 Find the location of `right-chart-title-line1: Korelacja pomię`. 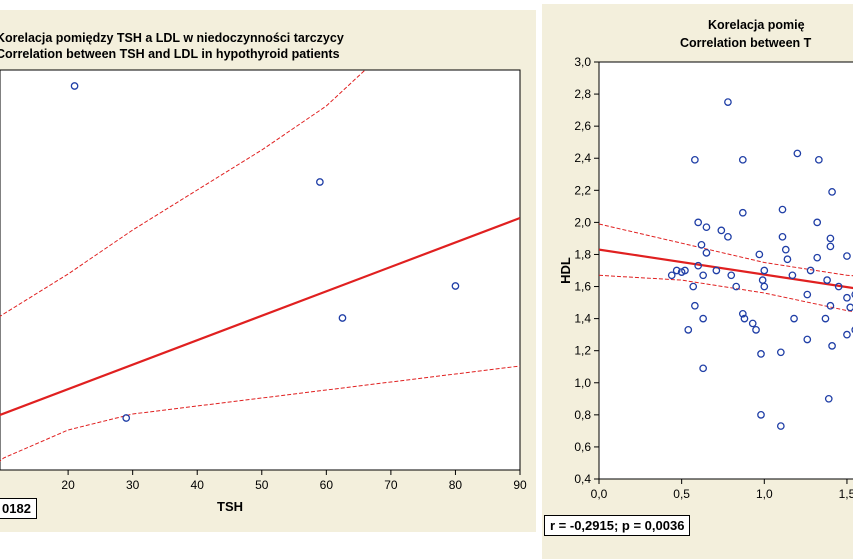

right-chart-title-line1: Korelacja pomię is located at coordinates (756, 25).